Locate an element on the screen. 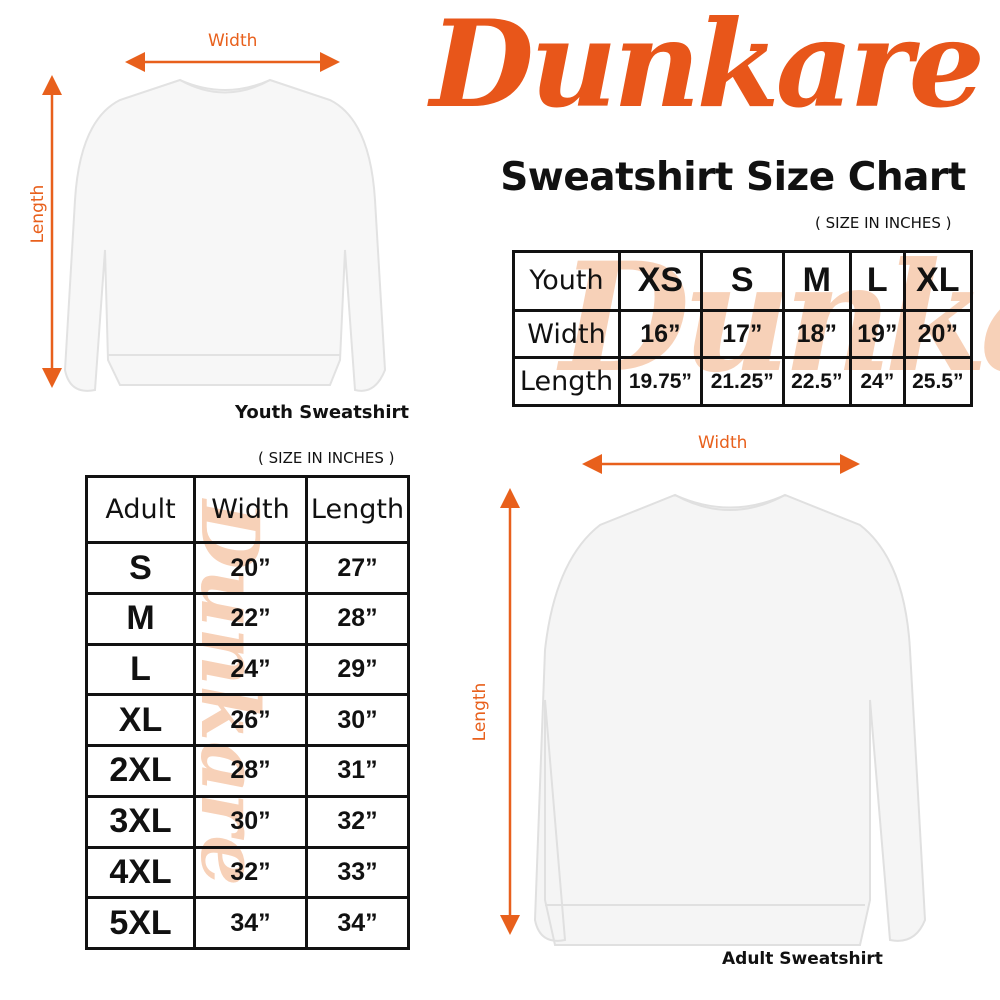 Image resolution: width=1000 pixels, height=1000 pixels. table-cell: 33” is located at coordinates (357, 872).